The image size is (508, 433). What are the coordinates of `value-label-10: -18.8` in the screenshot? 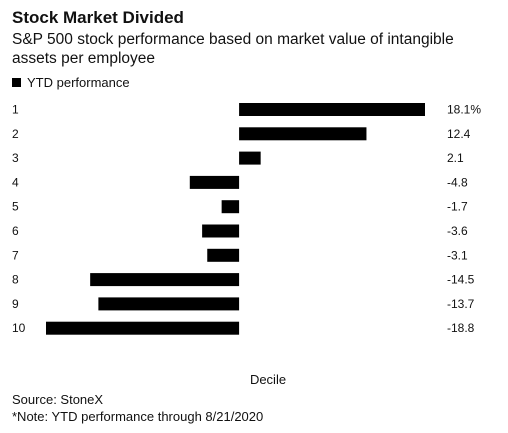 It's located at (461, 328).